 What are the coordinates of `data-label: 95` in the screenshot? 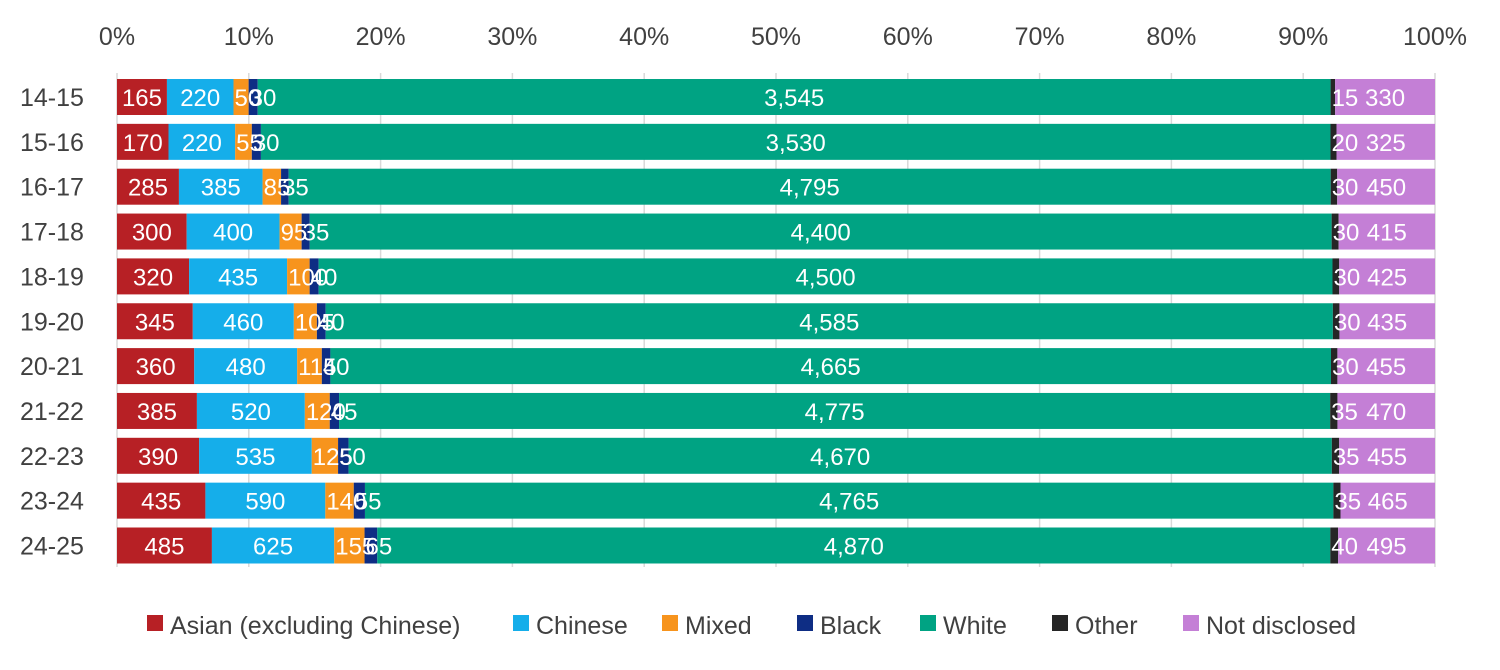 It's located at (294, 233).